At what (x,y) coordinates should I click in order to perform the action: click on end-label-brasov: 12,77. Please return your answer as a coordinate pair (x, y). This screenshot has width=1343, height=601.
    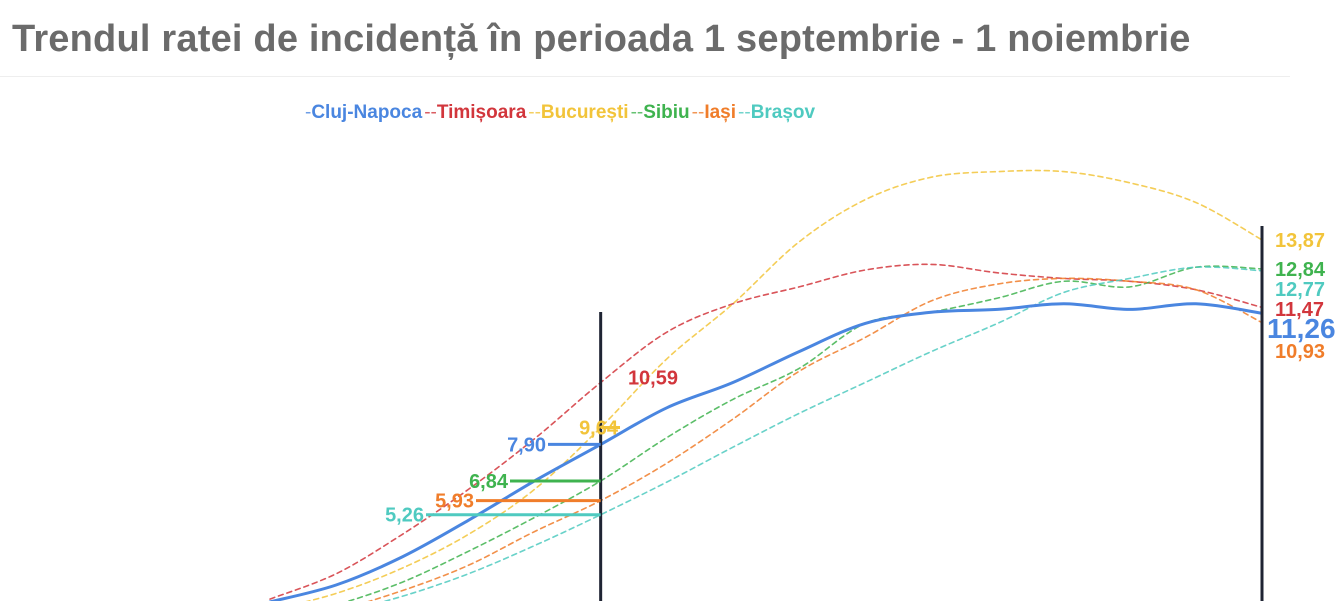
    Looking at the image, I should click on (1300, 290).